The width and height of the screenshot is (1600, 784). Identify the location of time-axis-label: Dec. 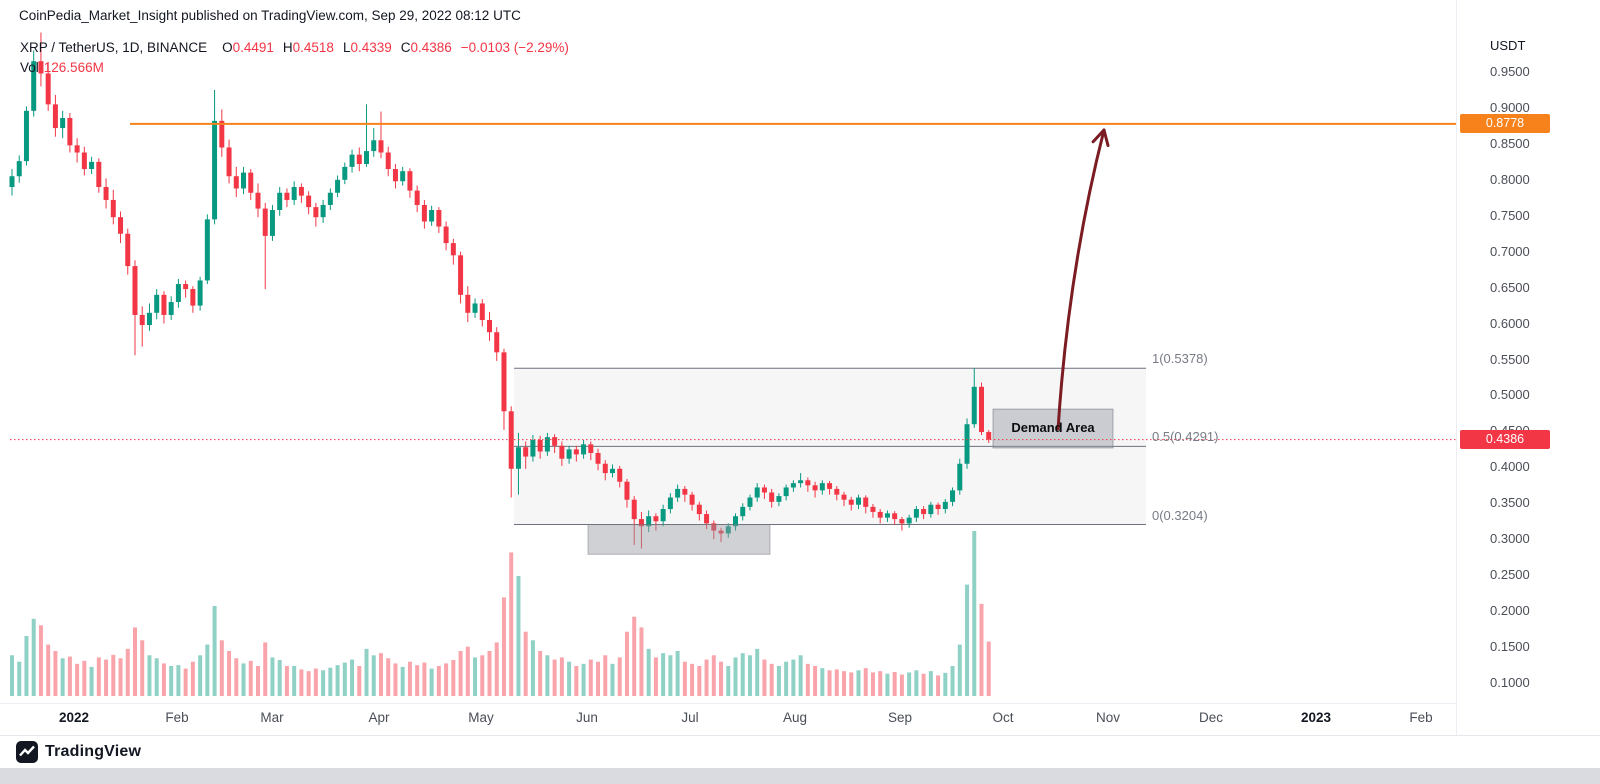
(1211, 717).